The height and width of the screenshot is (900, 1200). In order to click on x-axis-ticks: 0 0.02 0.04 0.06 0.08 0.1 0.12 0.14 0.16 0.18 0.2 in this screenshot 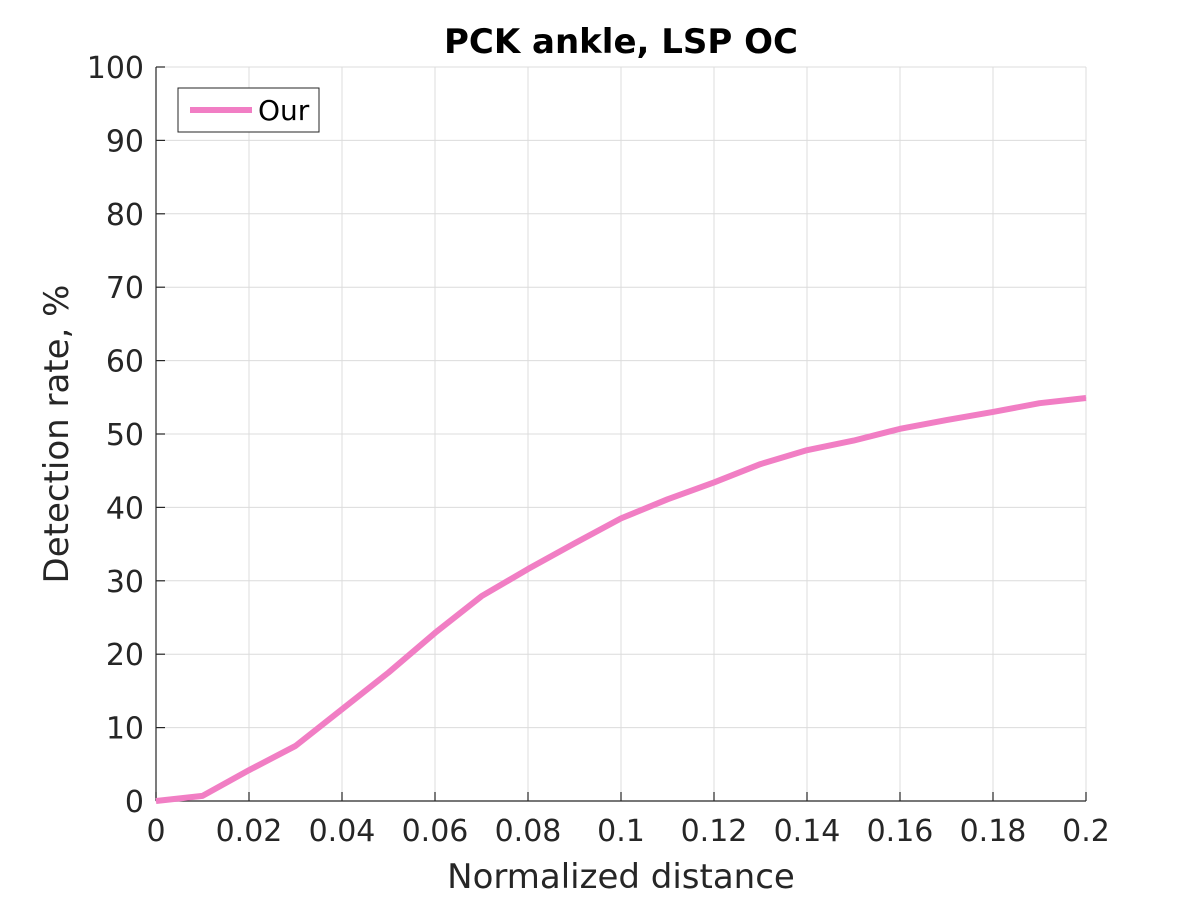, I will do `click(628, 820)`.